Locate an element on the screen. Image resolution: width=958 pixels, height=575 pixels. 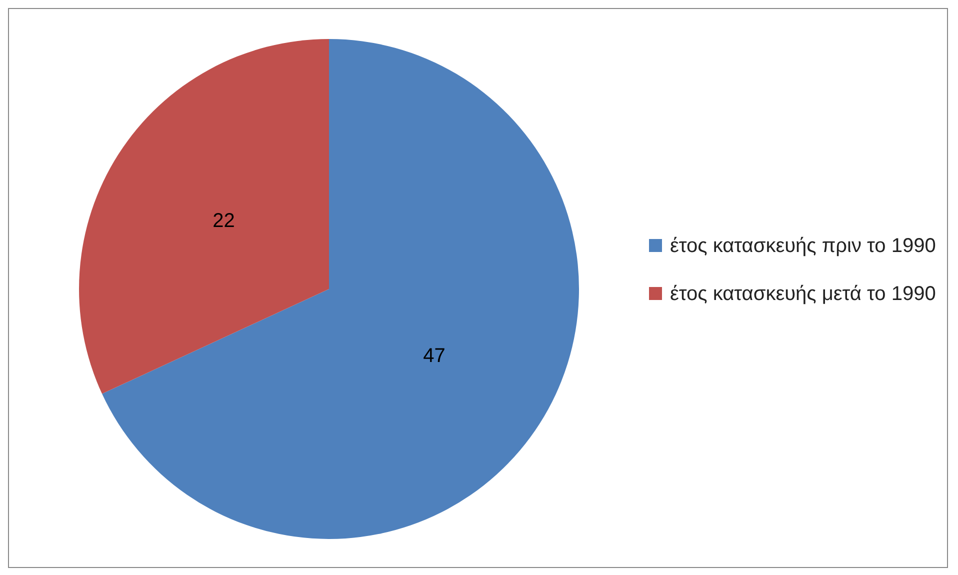
data-label: 22 is located at coordinates (223, 221).